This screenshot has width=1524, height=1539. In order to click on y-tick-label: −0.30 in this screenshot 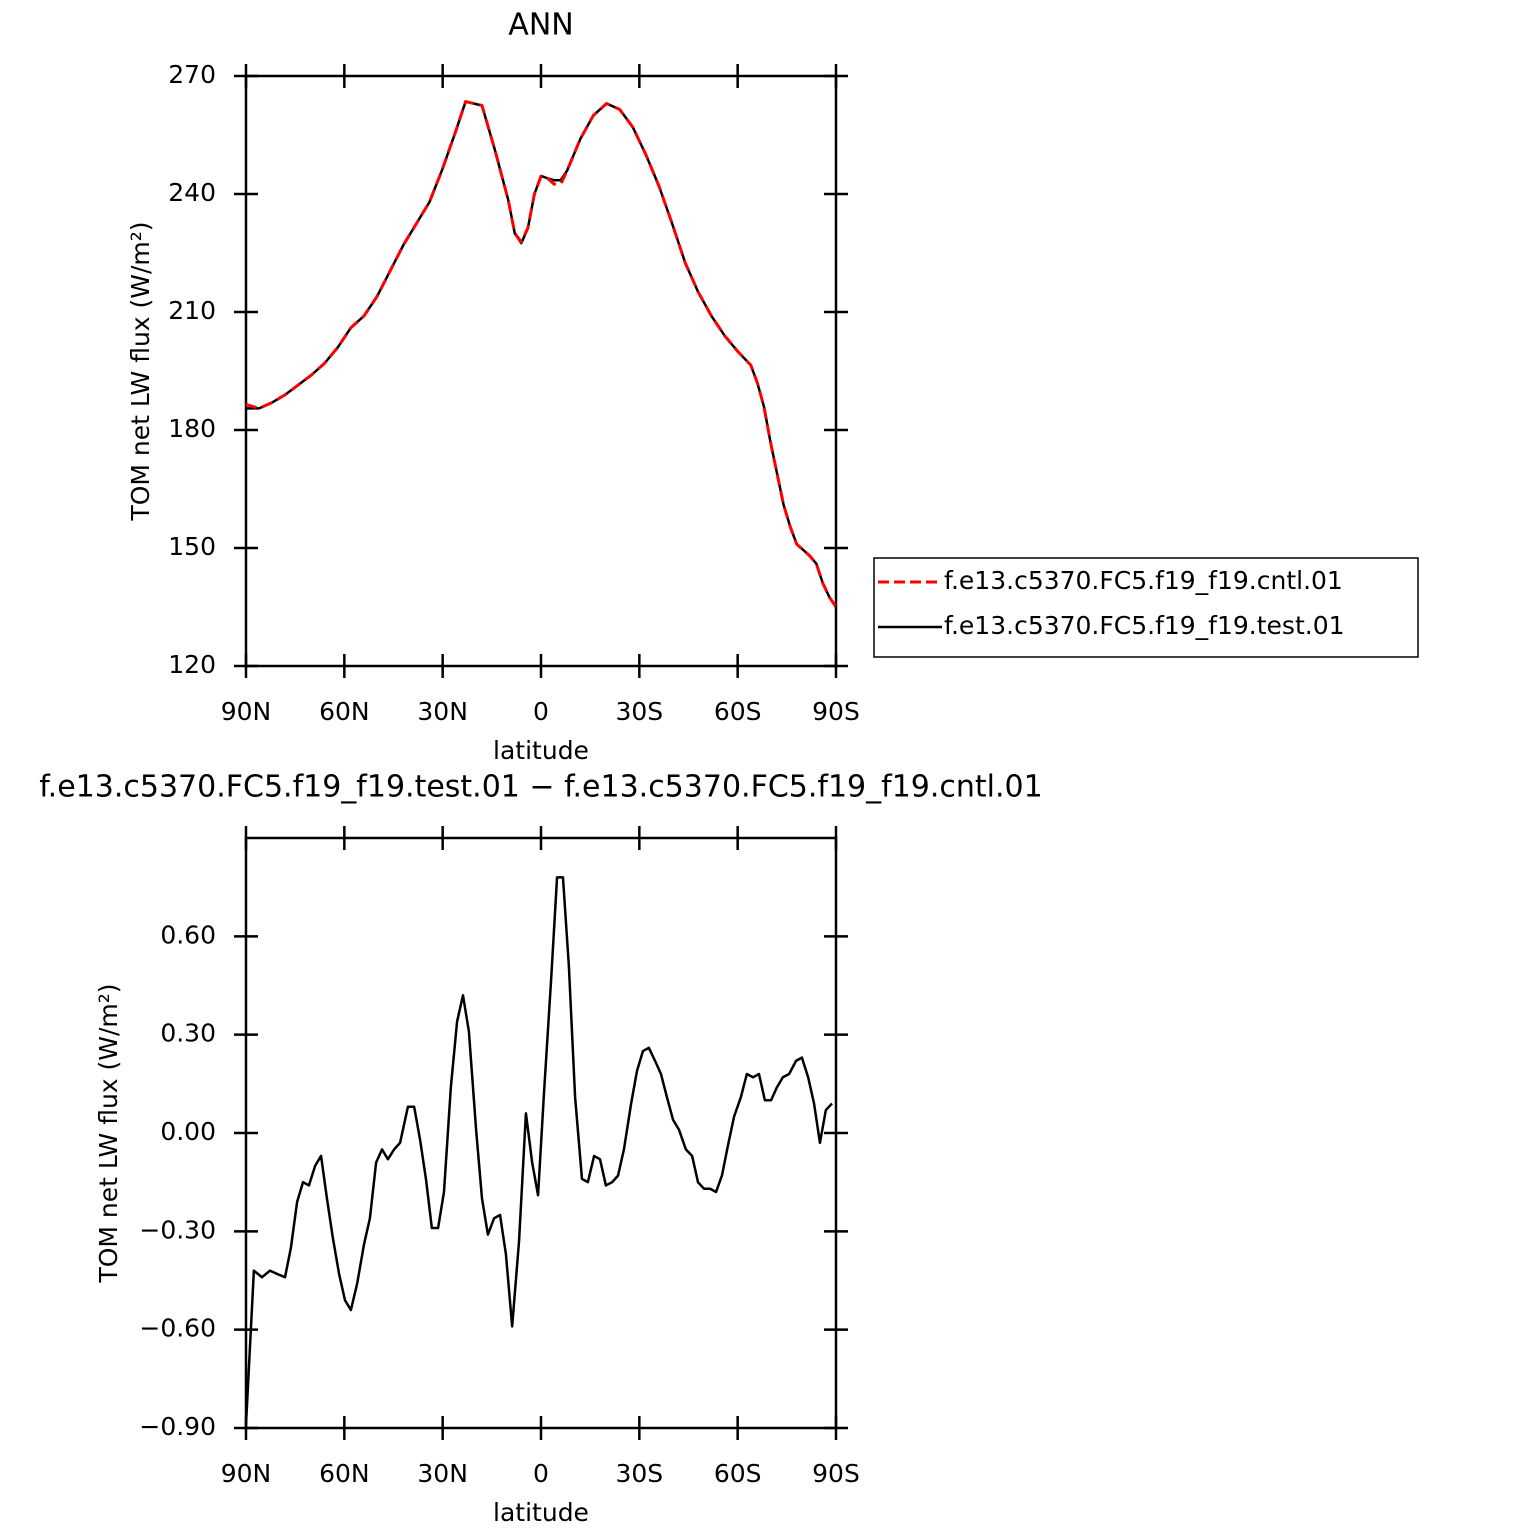, I will do `click(177, 1229)`.